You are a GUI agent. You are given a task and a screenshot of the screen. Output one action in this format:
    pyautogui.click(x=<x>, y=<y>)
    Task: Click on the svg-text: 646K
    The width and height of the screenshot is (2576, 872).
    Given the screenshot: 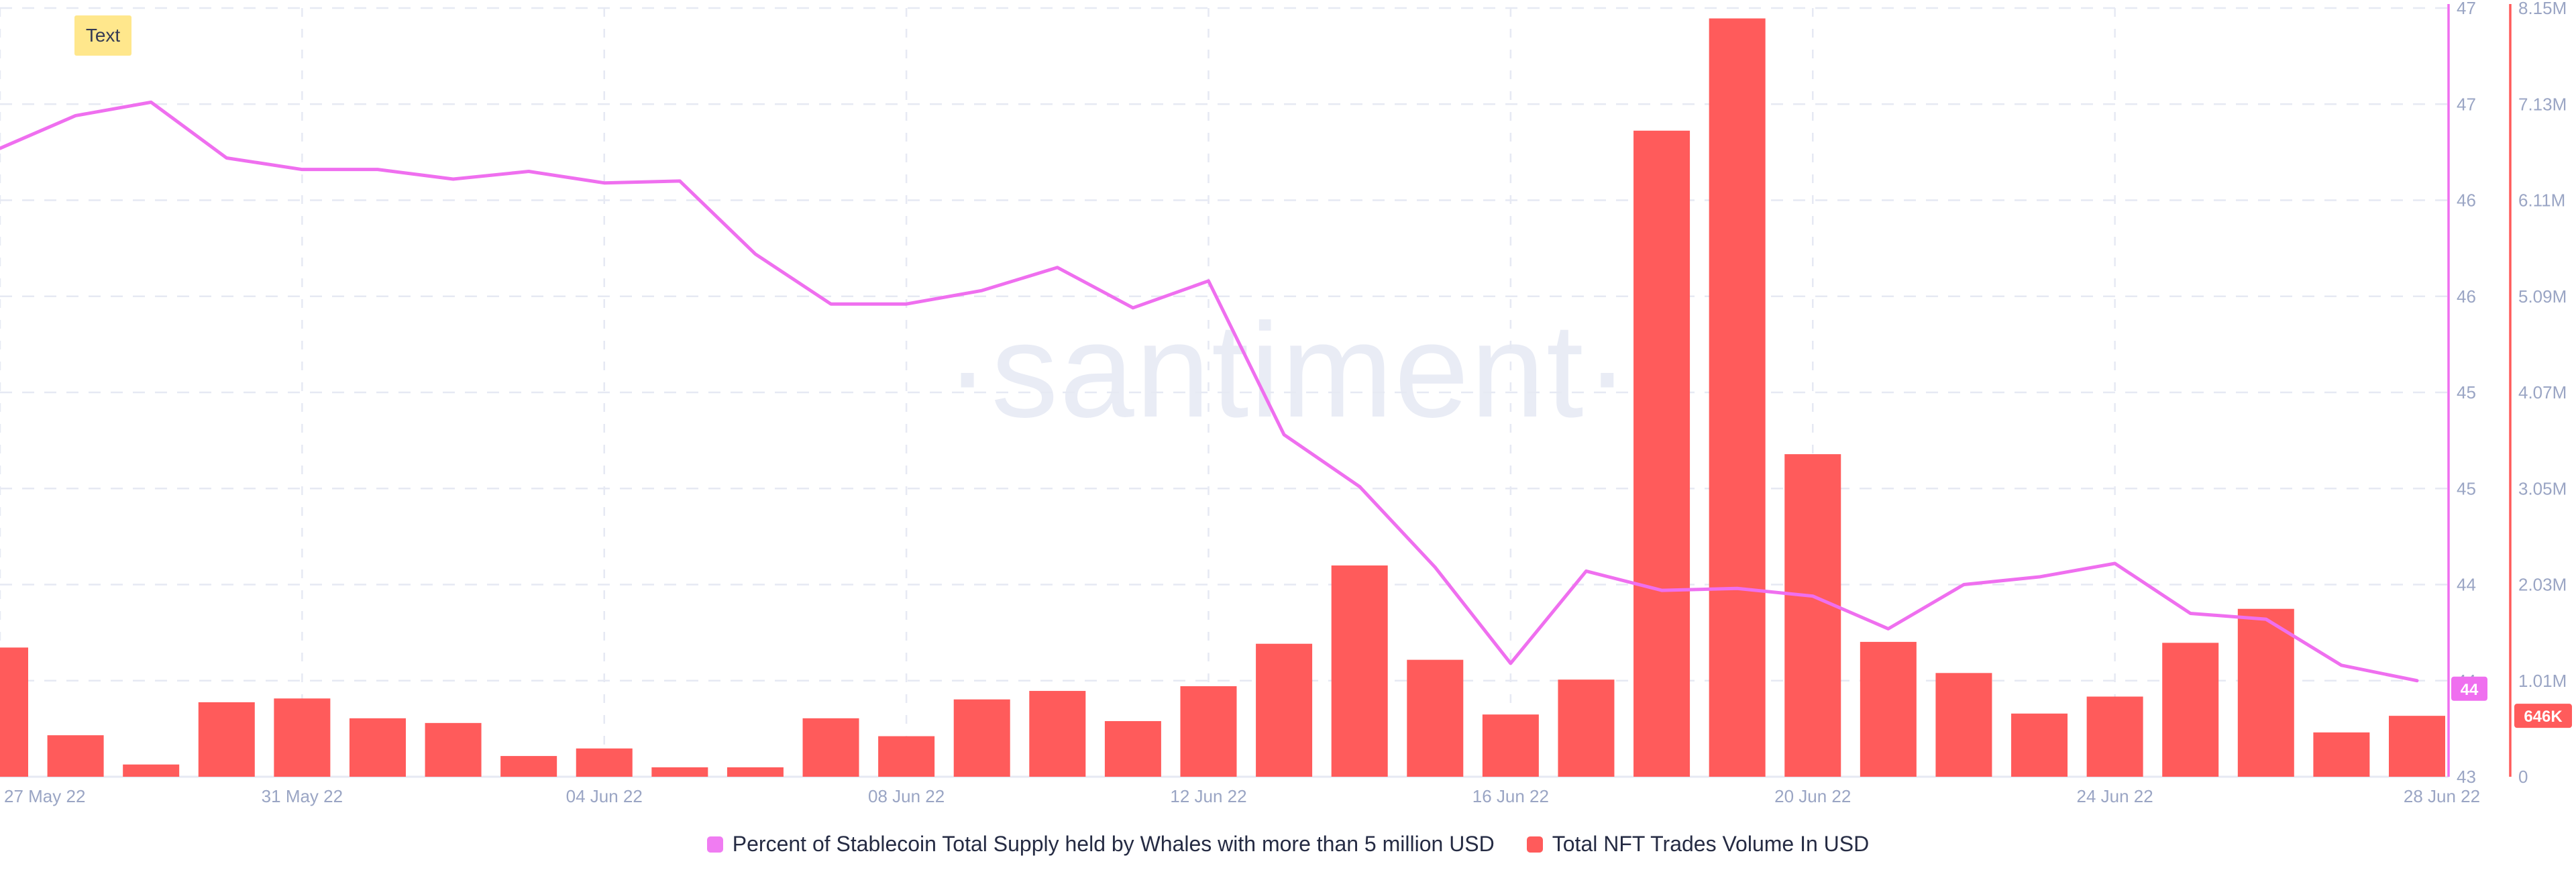 What is the action you would take?
    pyautogui.click(x=2543, y=717)
    